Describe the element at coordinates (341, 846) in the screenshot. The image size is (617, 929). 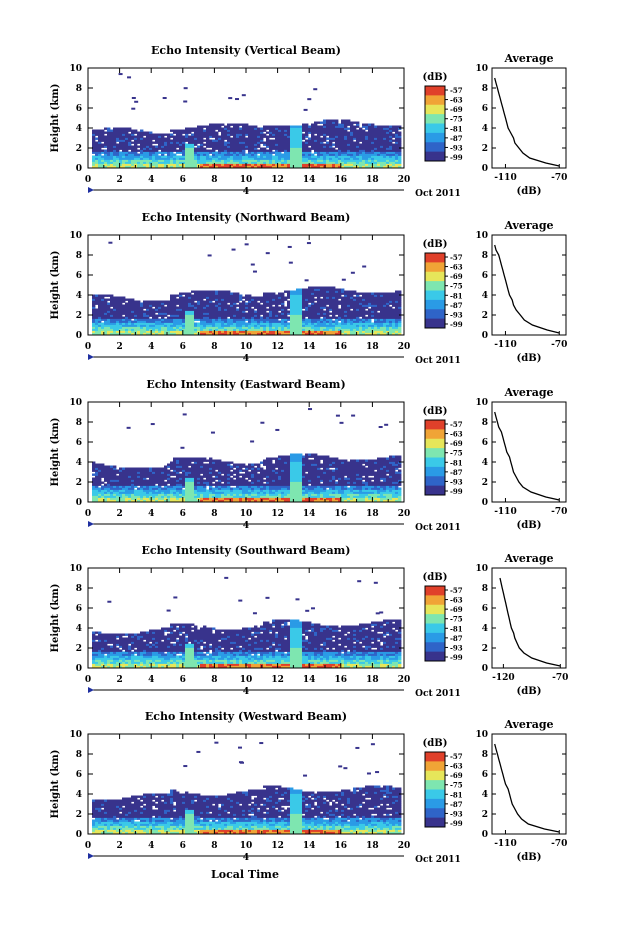
I see `x-tick-label: 16` at that location.